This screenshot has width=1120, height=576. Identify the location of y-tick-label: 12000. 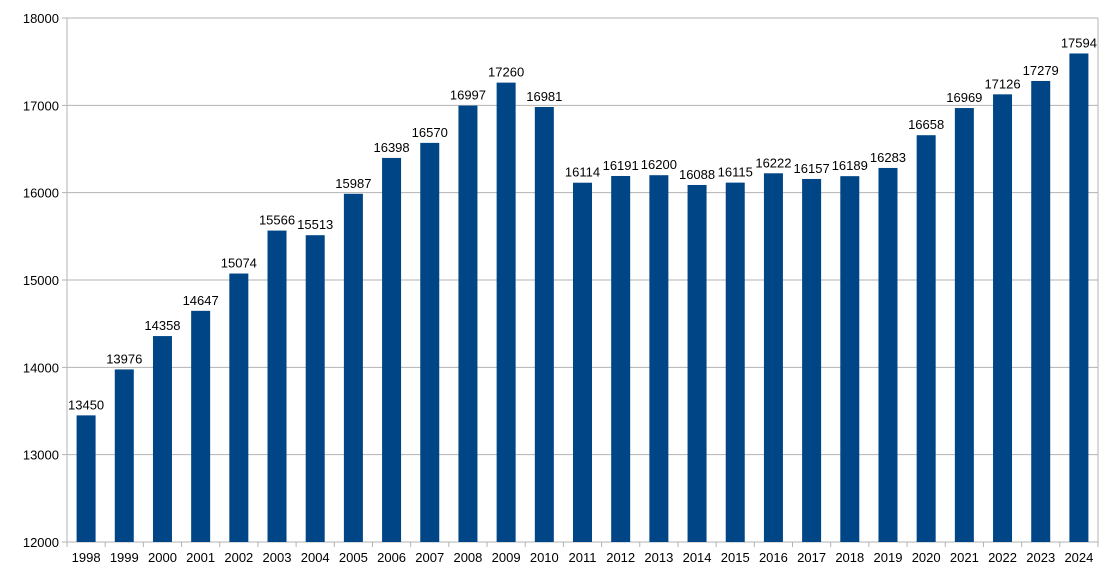
(41, 542).